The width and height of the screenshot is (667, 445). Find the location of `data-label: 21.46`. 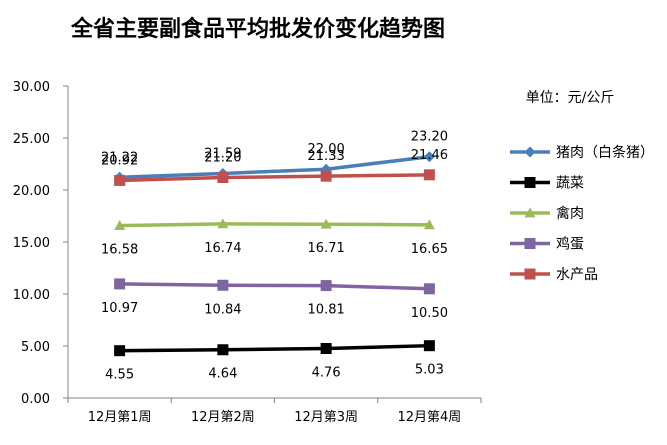

data-label: 21.46 is located at coordinates (429, 155).